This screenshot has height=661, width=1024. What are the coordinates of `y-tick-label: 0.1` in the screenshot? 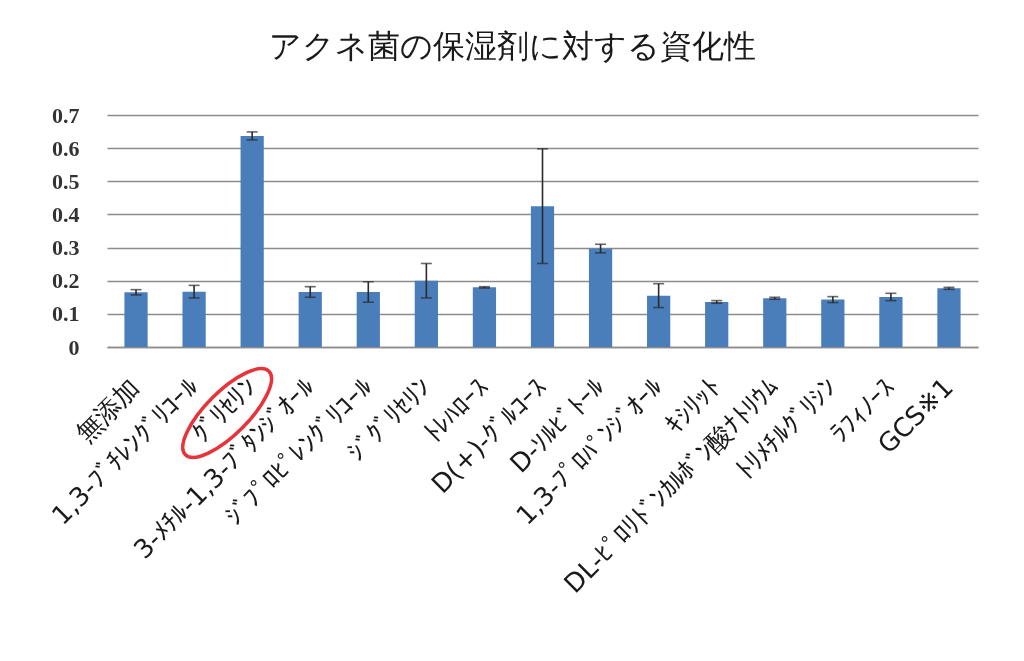 It's located at (66, 314).